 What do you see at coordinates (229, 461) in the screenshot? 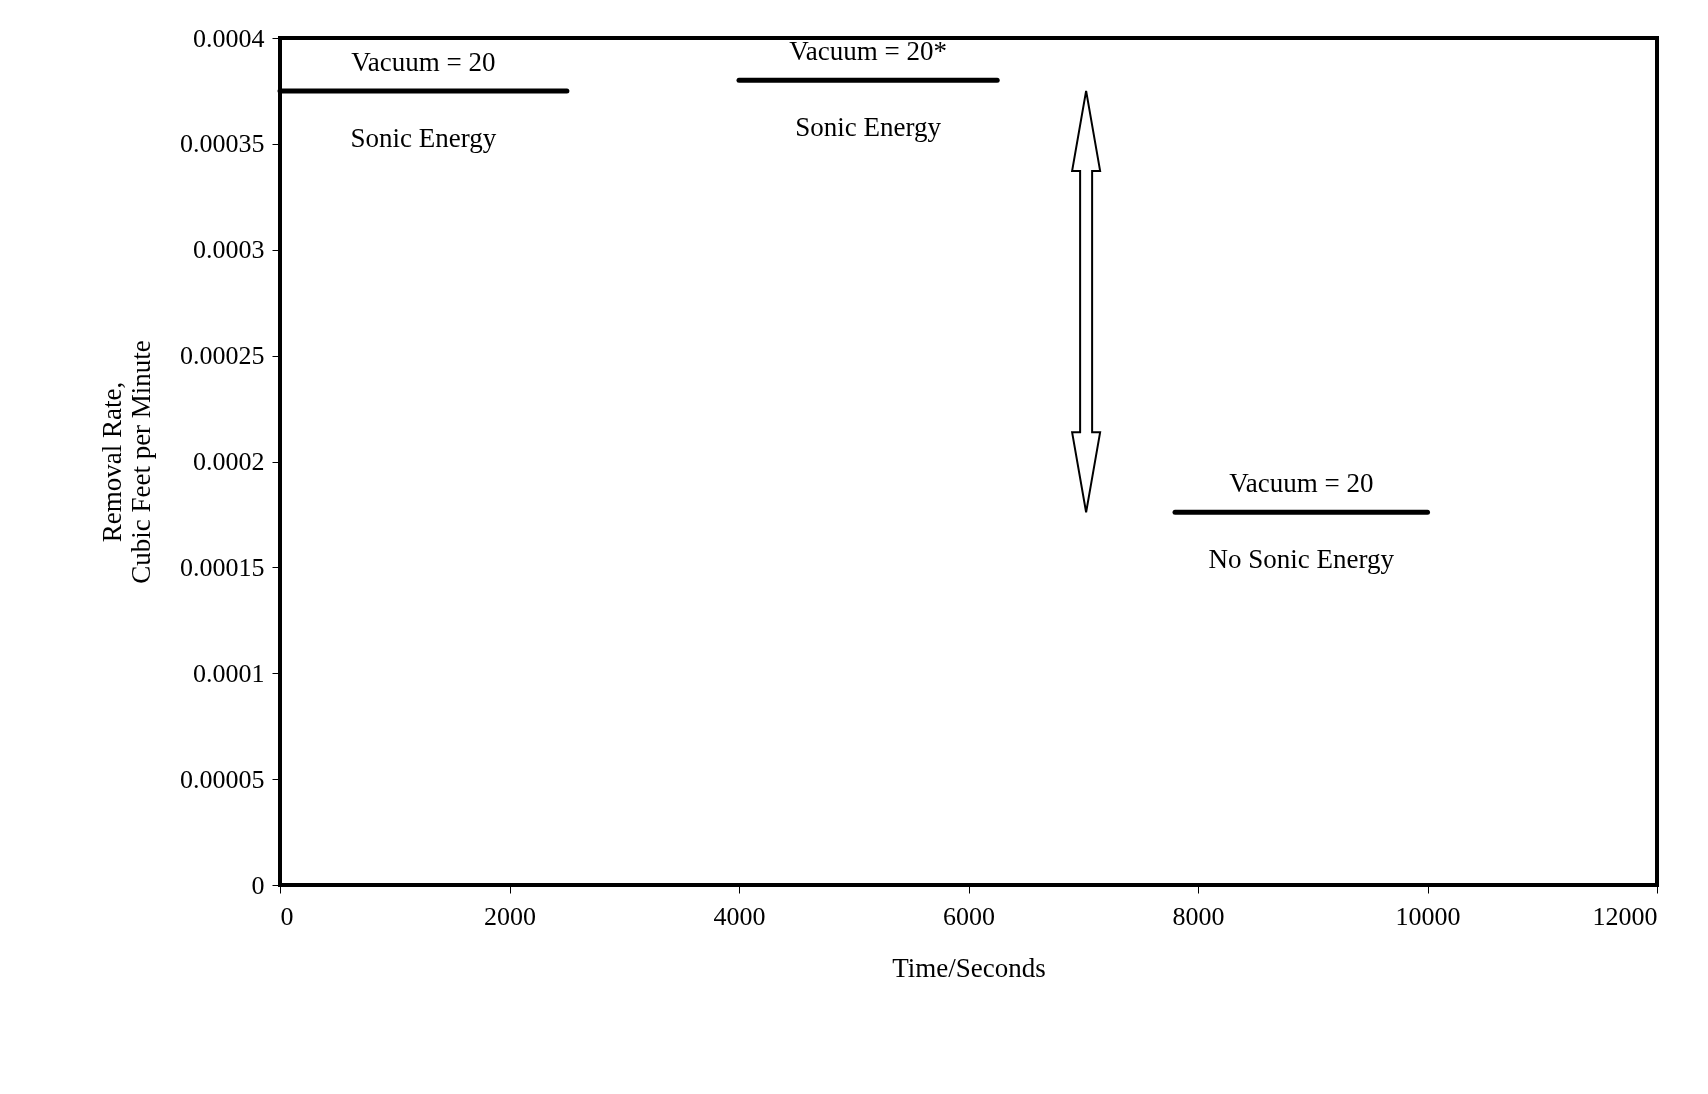
I see `y-tick-label: 0.0002` at bounding box center [229, 461].